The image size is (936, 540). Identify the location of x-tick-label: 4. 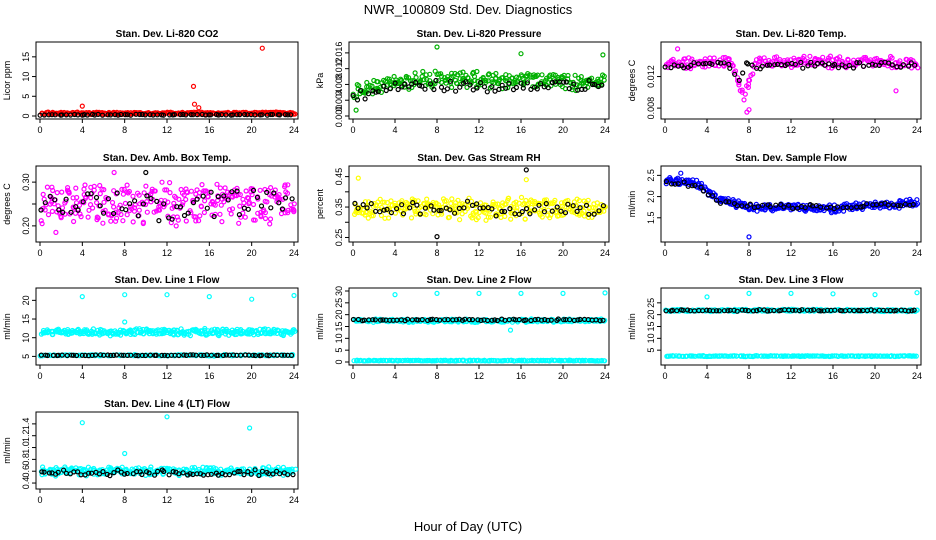
(394, 376).